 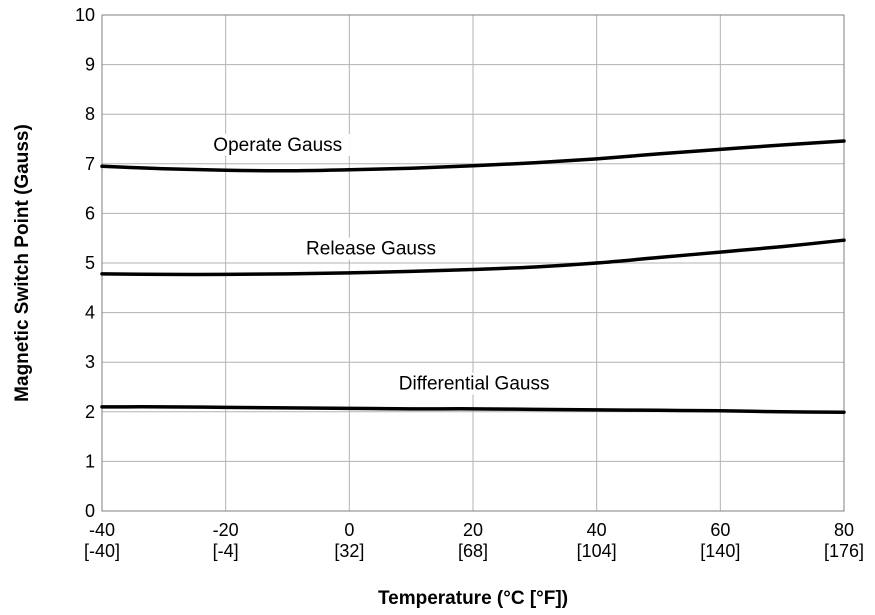 I want to click on x-tick-label: -20, so click(x=226, y=530).